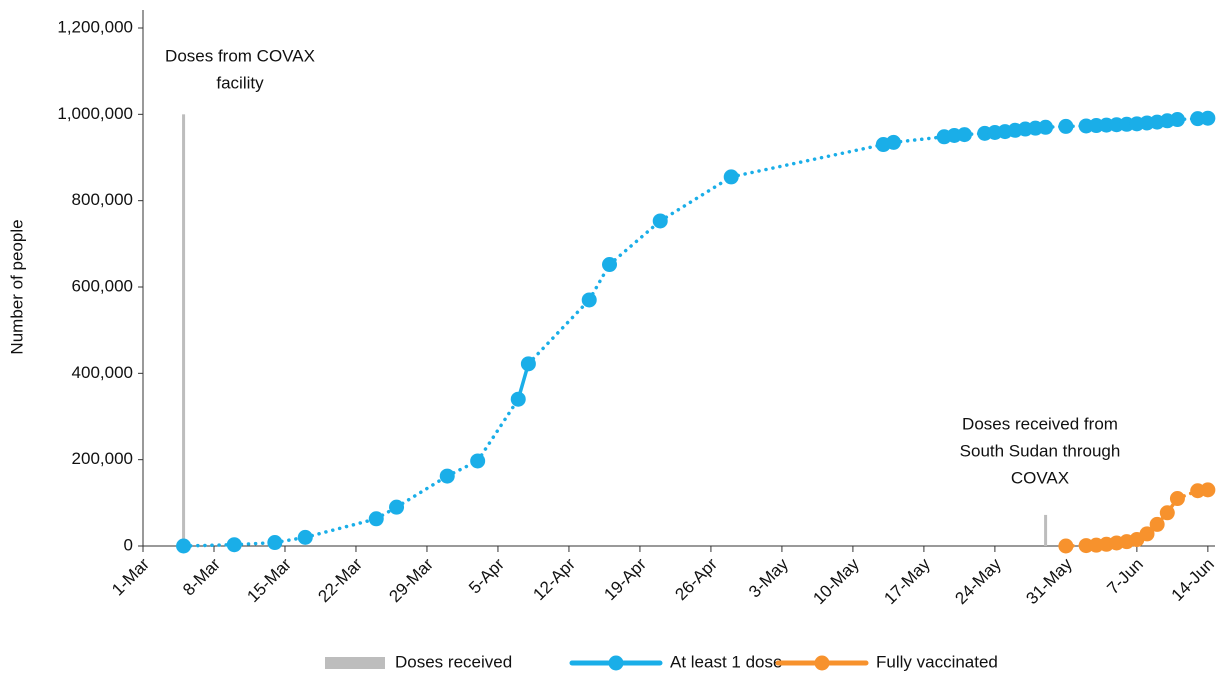 Image resolution: width=1227 pixels, height=678 pixels. Describe the element at coordinates (269, 580) in the screenshot. I see `x-tick-label: 15-Mar` at that location.